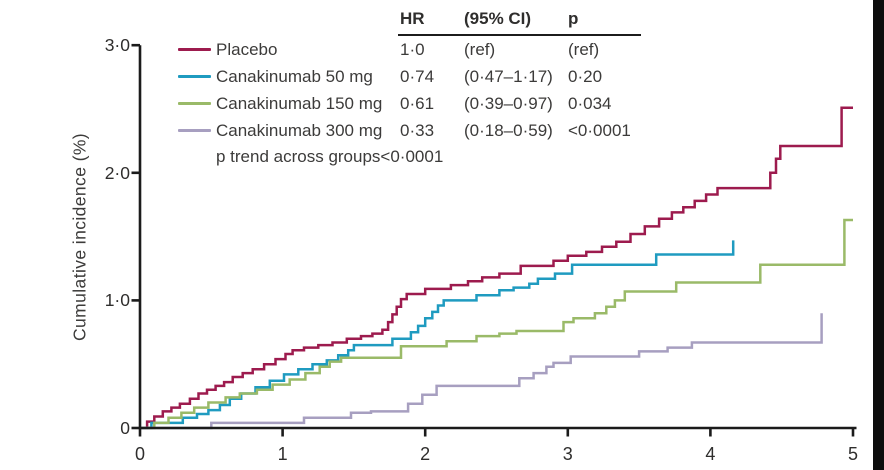 The height and width of the screenshot is (470, 884). What do you see at coordinates (567, 454) in the screenshot?
I see `x-tick-label: 3` at bounding box center [567, 454].